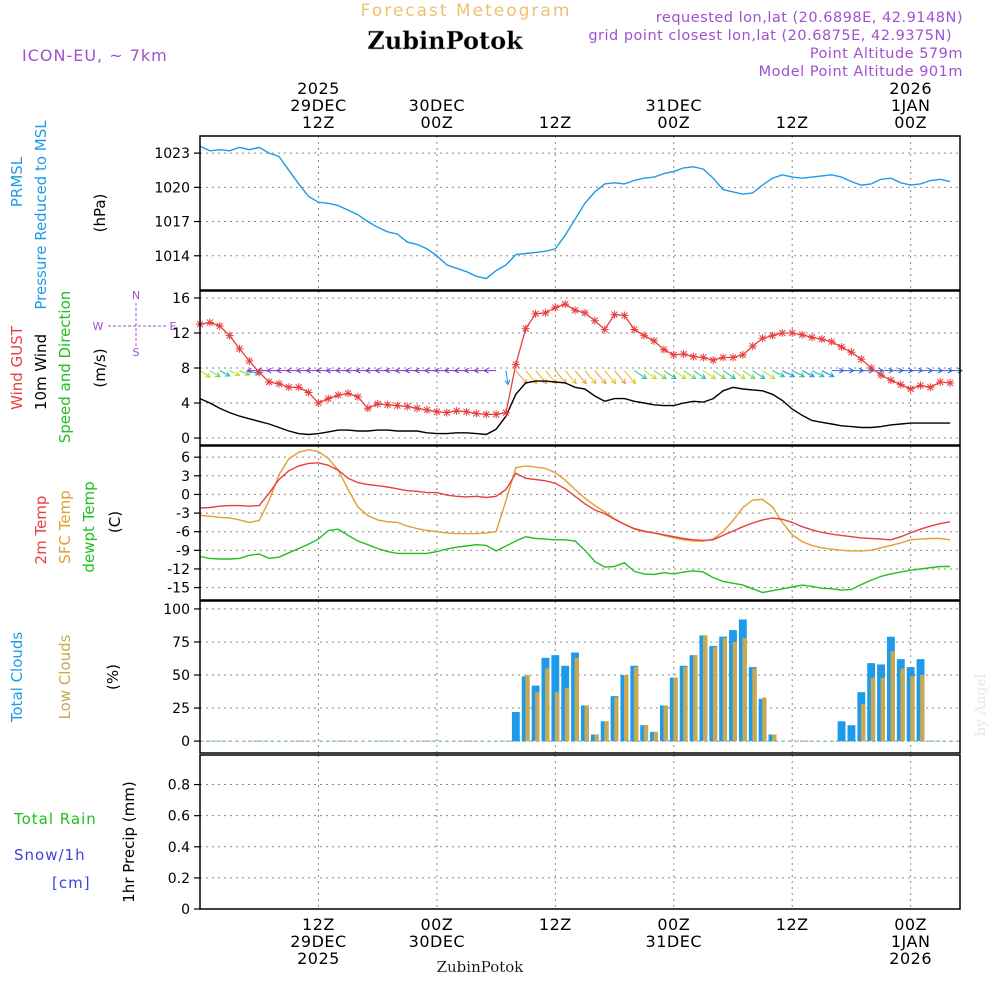  I want to click on wind-10m-line, so click(575, 408).